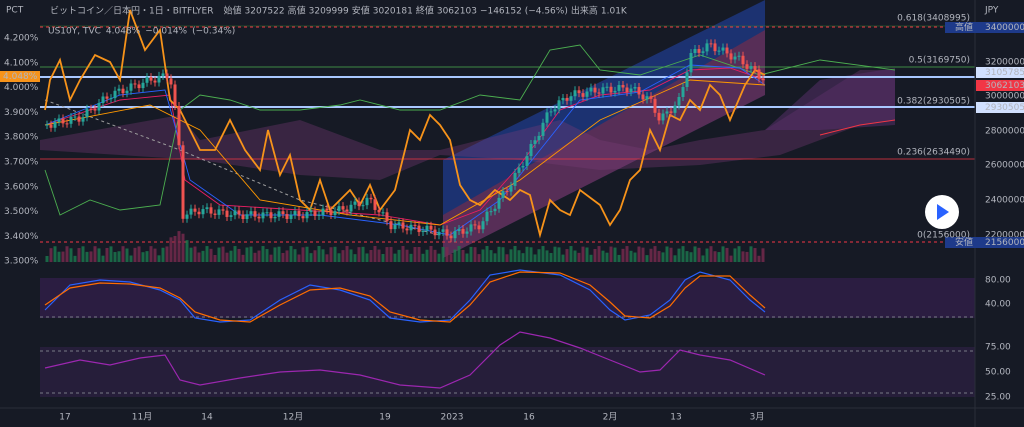 The height and width of the screenshot is (427, 1024). I want to click on play-icon, so click(943, 212).